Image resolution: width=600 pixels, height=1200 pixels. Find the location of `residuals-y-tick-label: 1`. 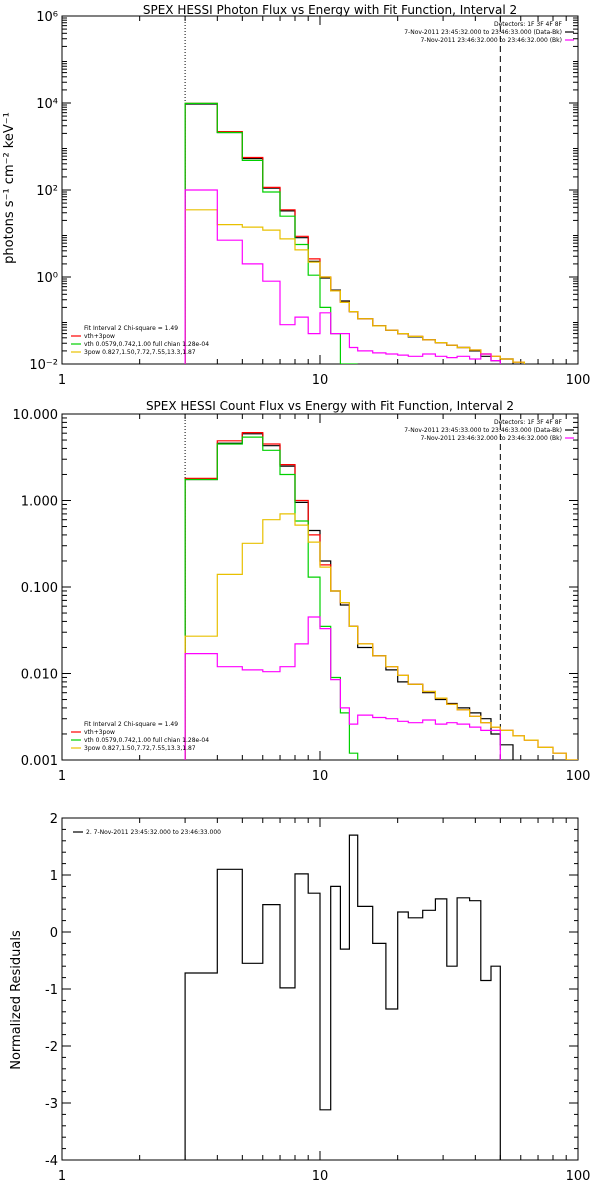

residuals-y-tick-label: 1 is located at coordinates (54, 876).